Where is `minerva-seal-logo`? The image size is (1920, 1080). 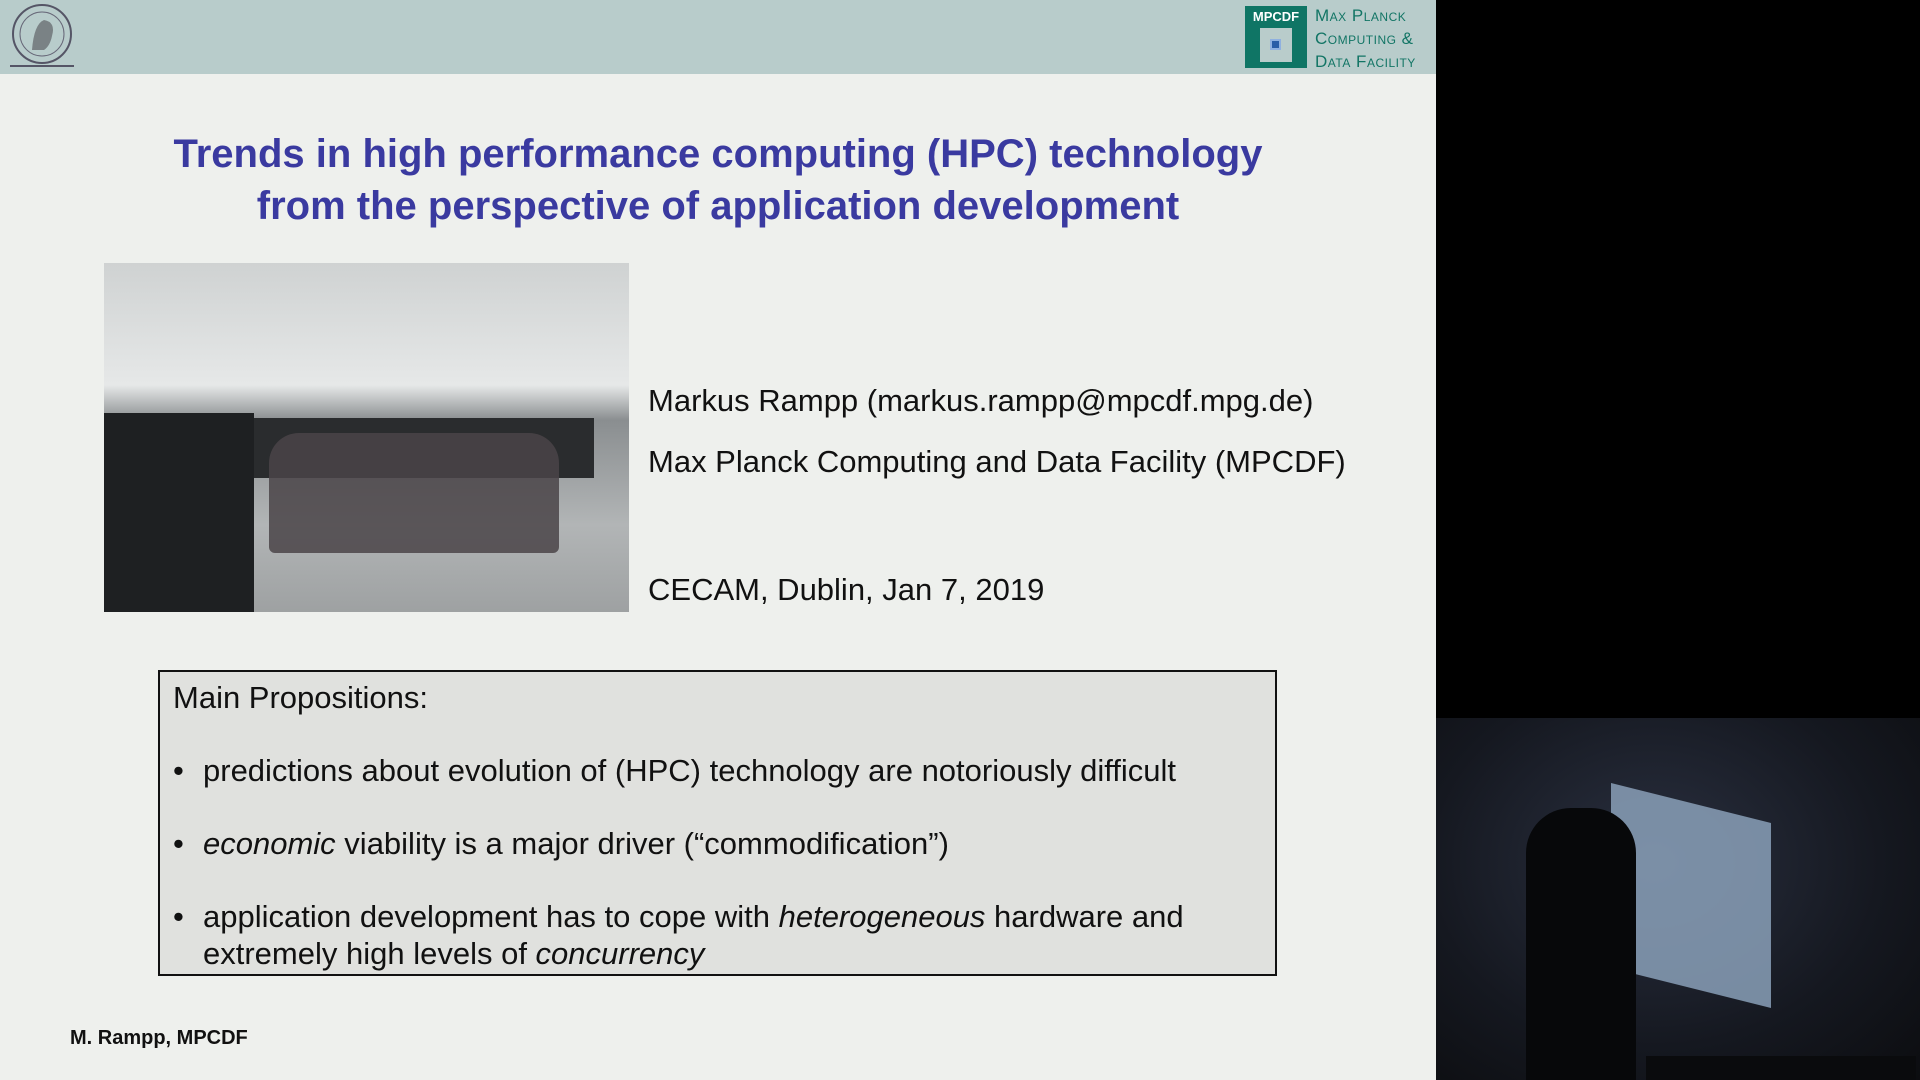
minerva-seal-logo is located at coordinates (42, 35).